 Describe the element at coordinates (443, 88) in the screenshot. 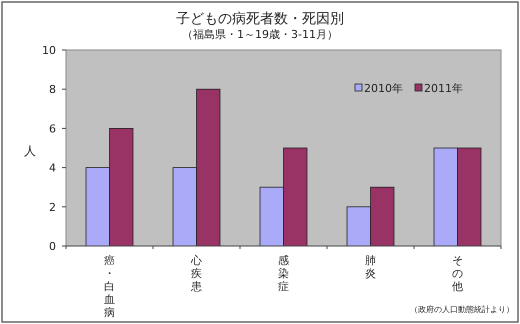

I see `legend-label: 2011年` at that location.